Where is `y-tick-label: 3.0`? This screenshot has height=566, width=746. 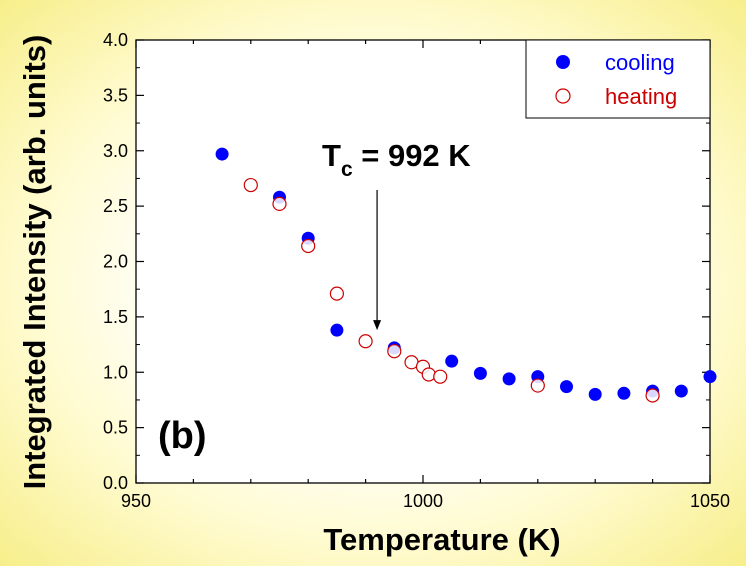 y-tick-label: 3.0 is located at coordinates (115, 151).